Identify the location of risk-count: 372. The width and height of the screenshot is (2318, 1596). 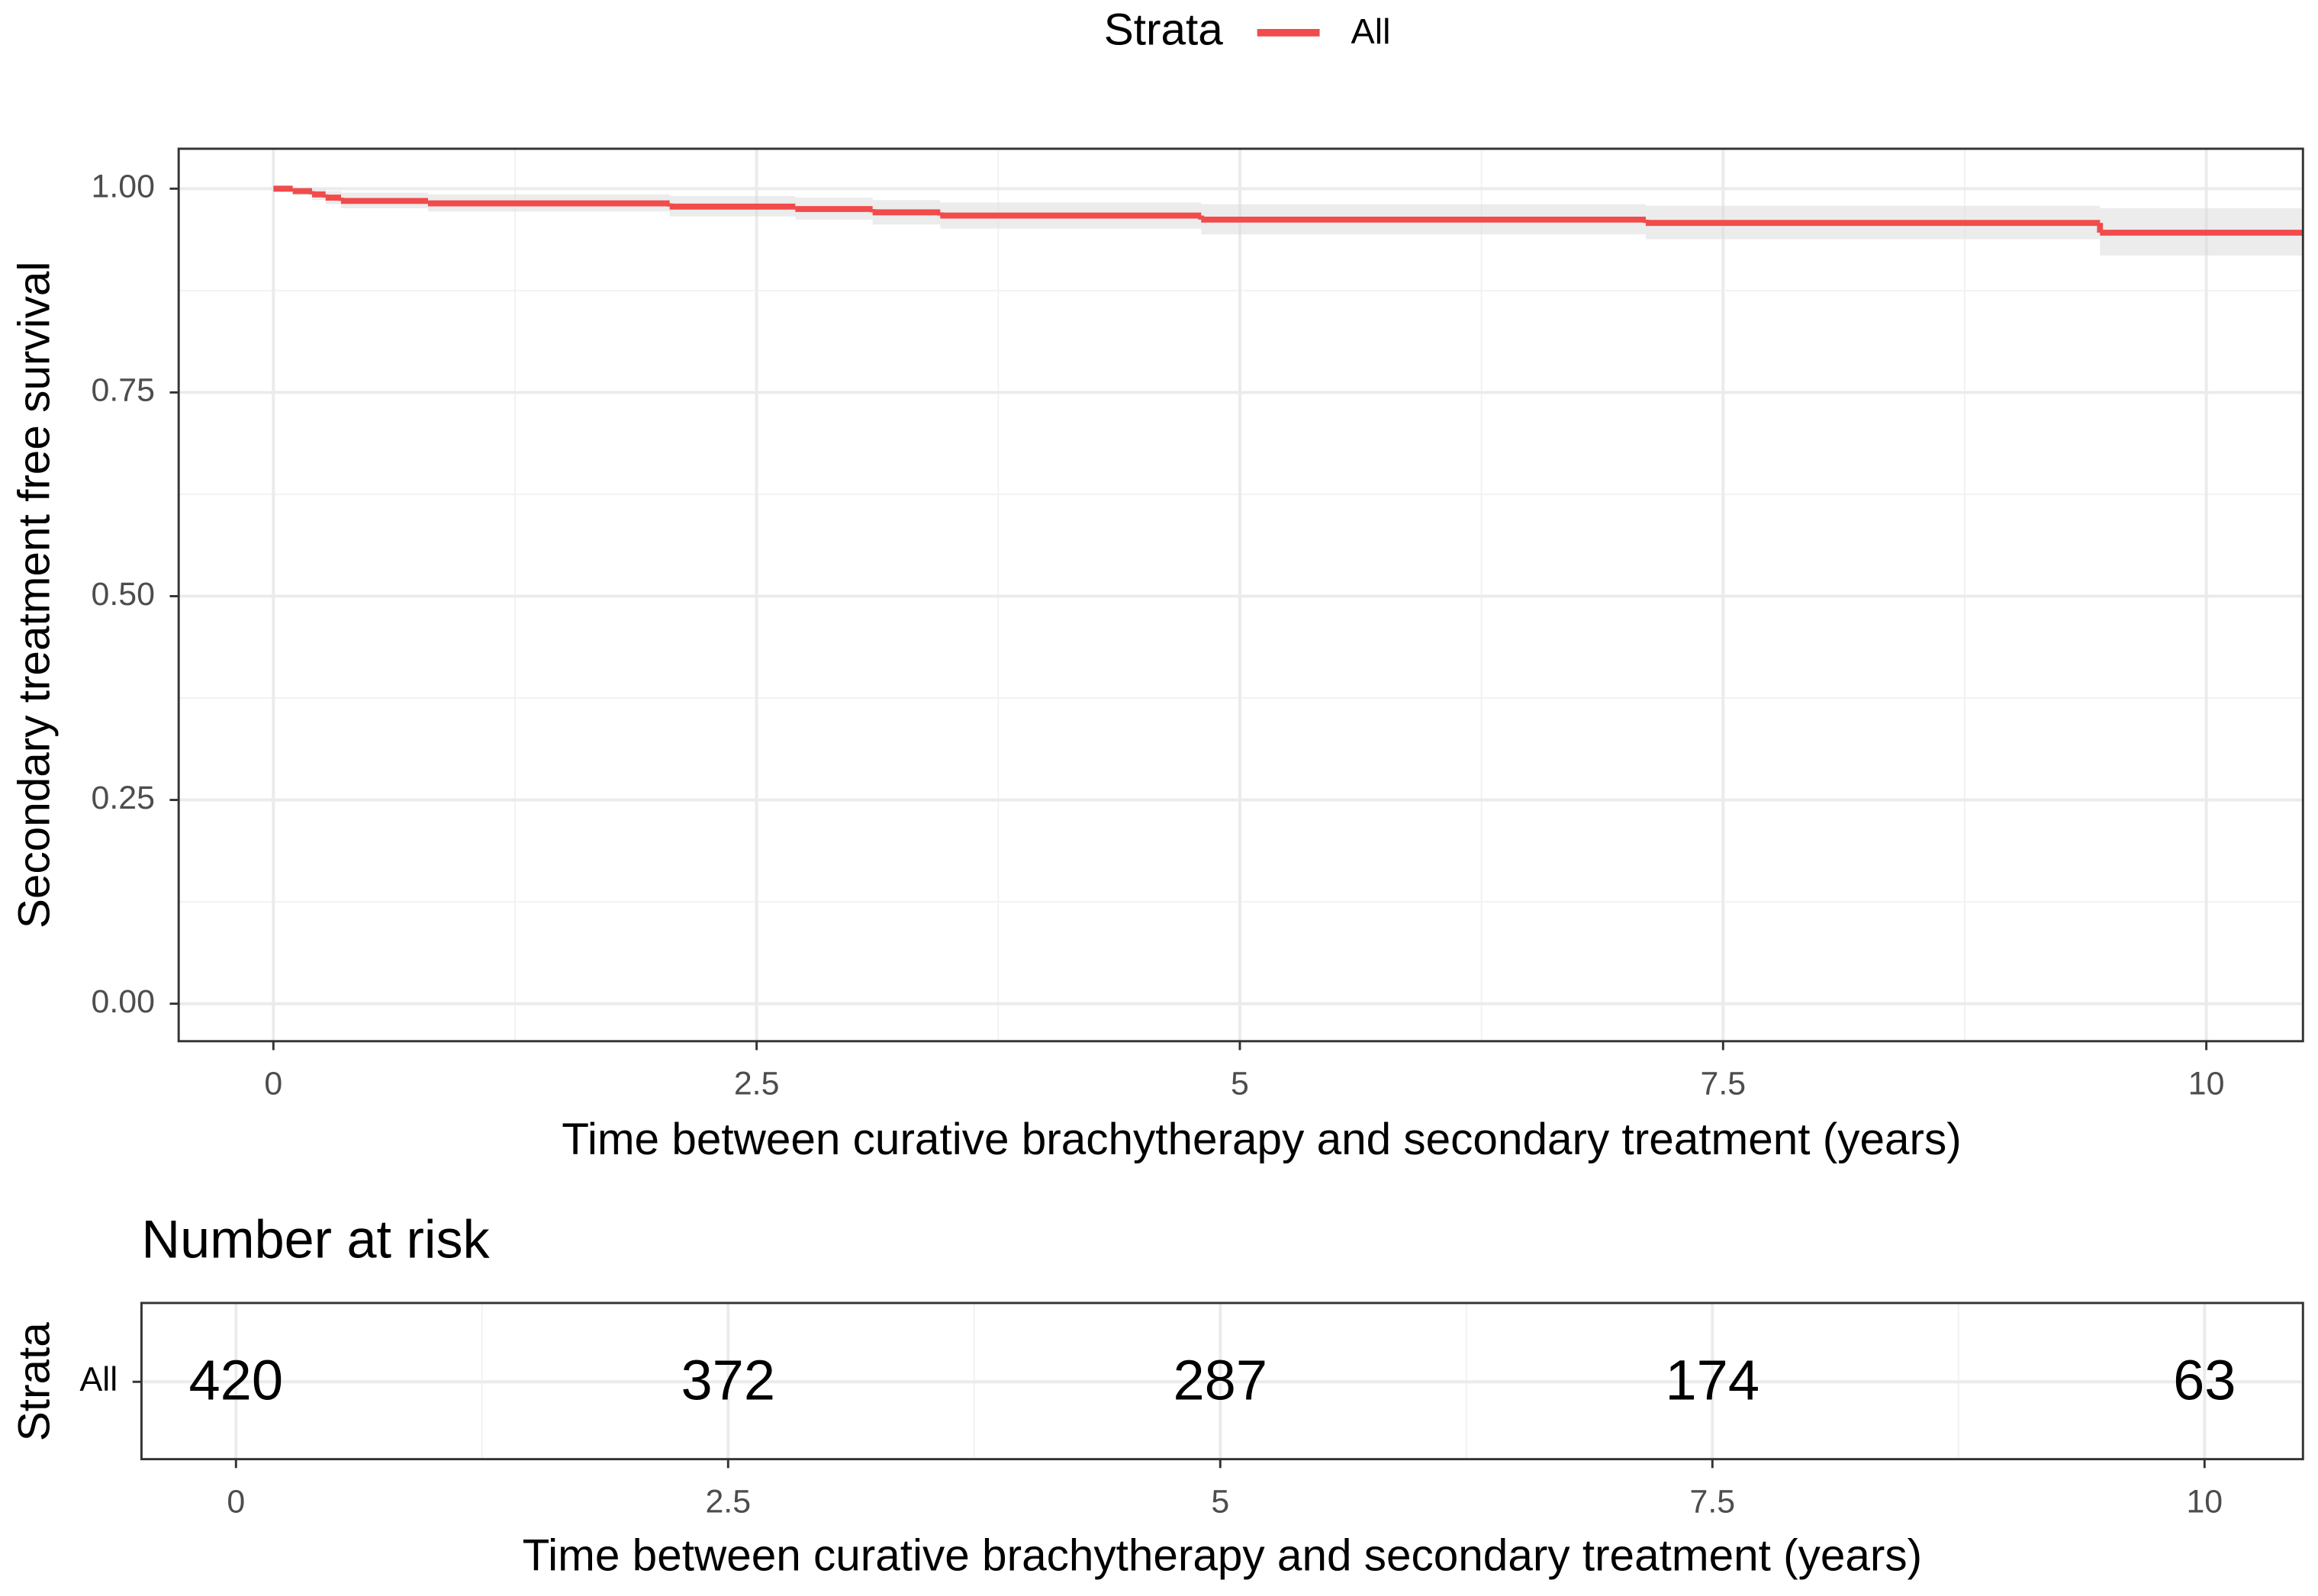
(728, 1380).